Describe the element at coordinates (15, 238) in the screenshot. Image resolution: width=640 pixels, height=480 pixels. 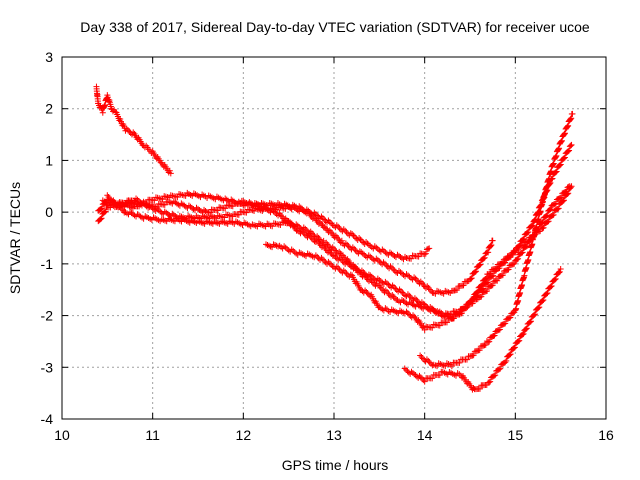
I see `y-axis-label: SDTVAR / TECUs` at that location.